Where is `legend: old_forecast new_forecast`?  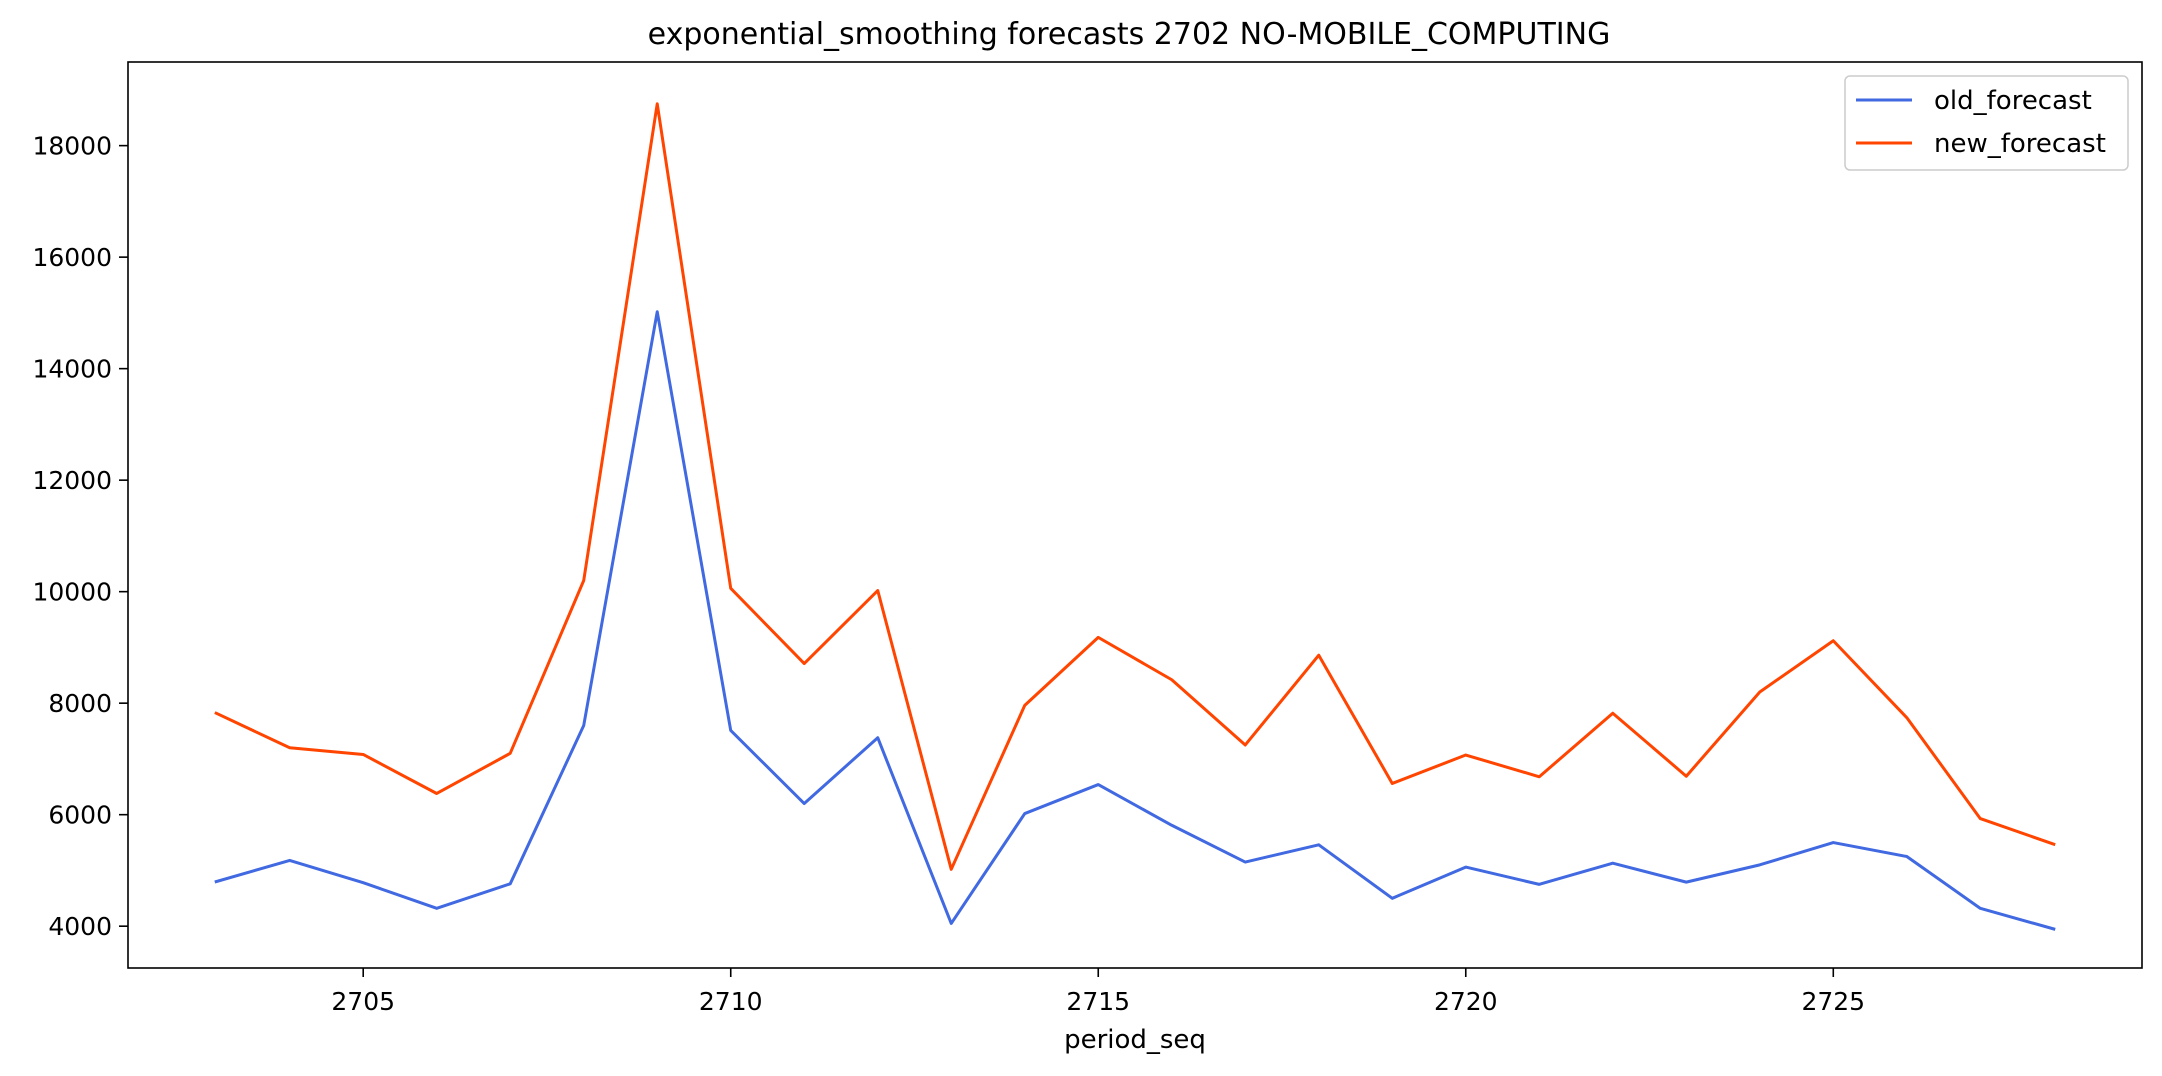
legend: old_forecast new_forecast is located at coordinates (1986, 123).